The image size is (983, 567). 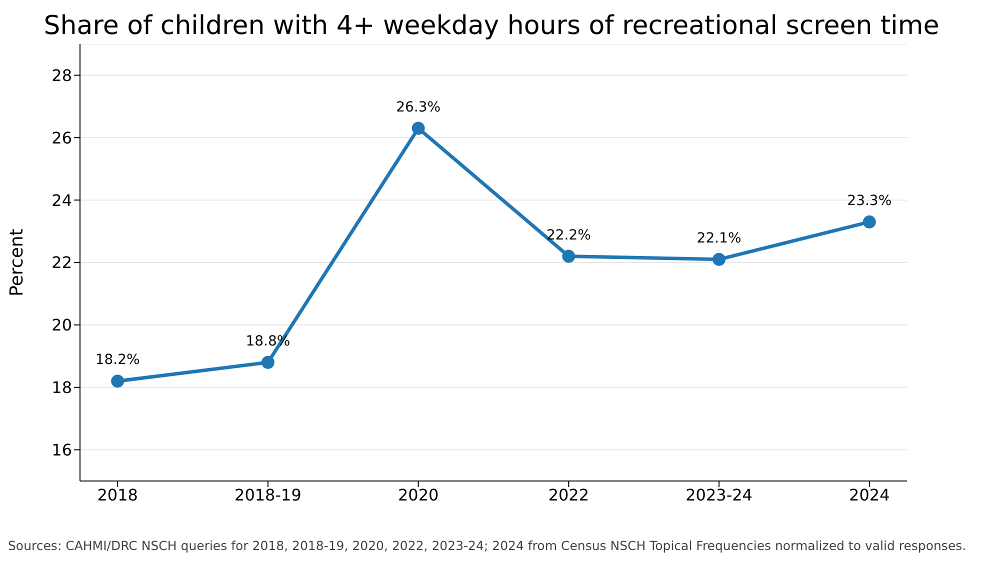 I want to click on y-axis-title: Percent, so click(x=17, y=262).